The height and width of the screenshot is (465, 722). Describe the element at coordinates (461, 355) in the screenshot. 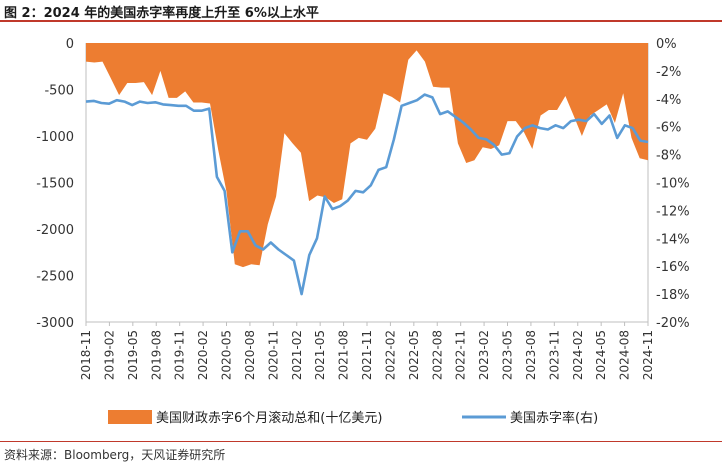

I see `x-tick-label: 2022-11` at that location.